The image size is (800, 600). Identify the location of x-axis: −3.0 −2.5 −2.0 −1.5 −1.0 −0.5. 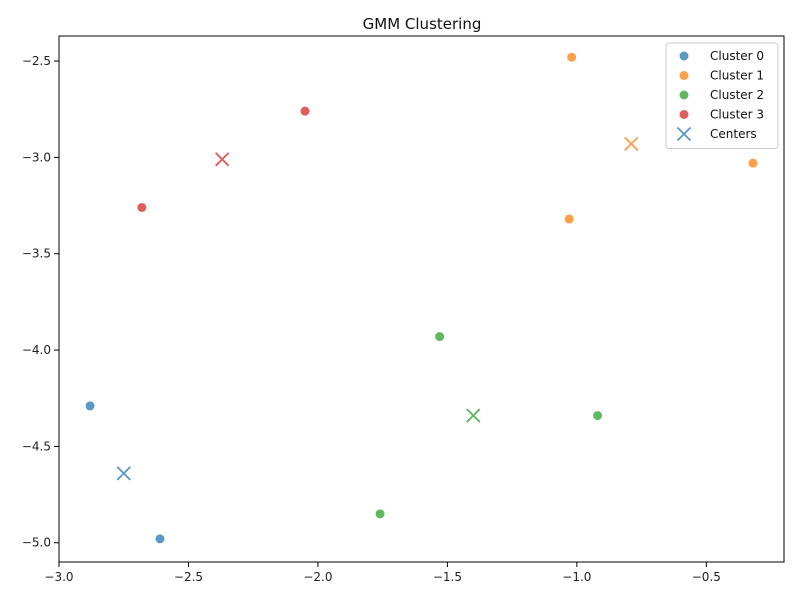
(382, 573).